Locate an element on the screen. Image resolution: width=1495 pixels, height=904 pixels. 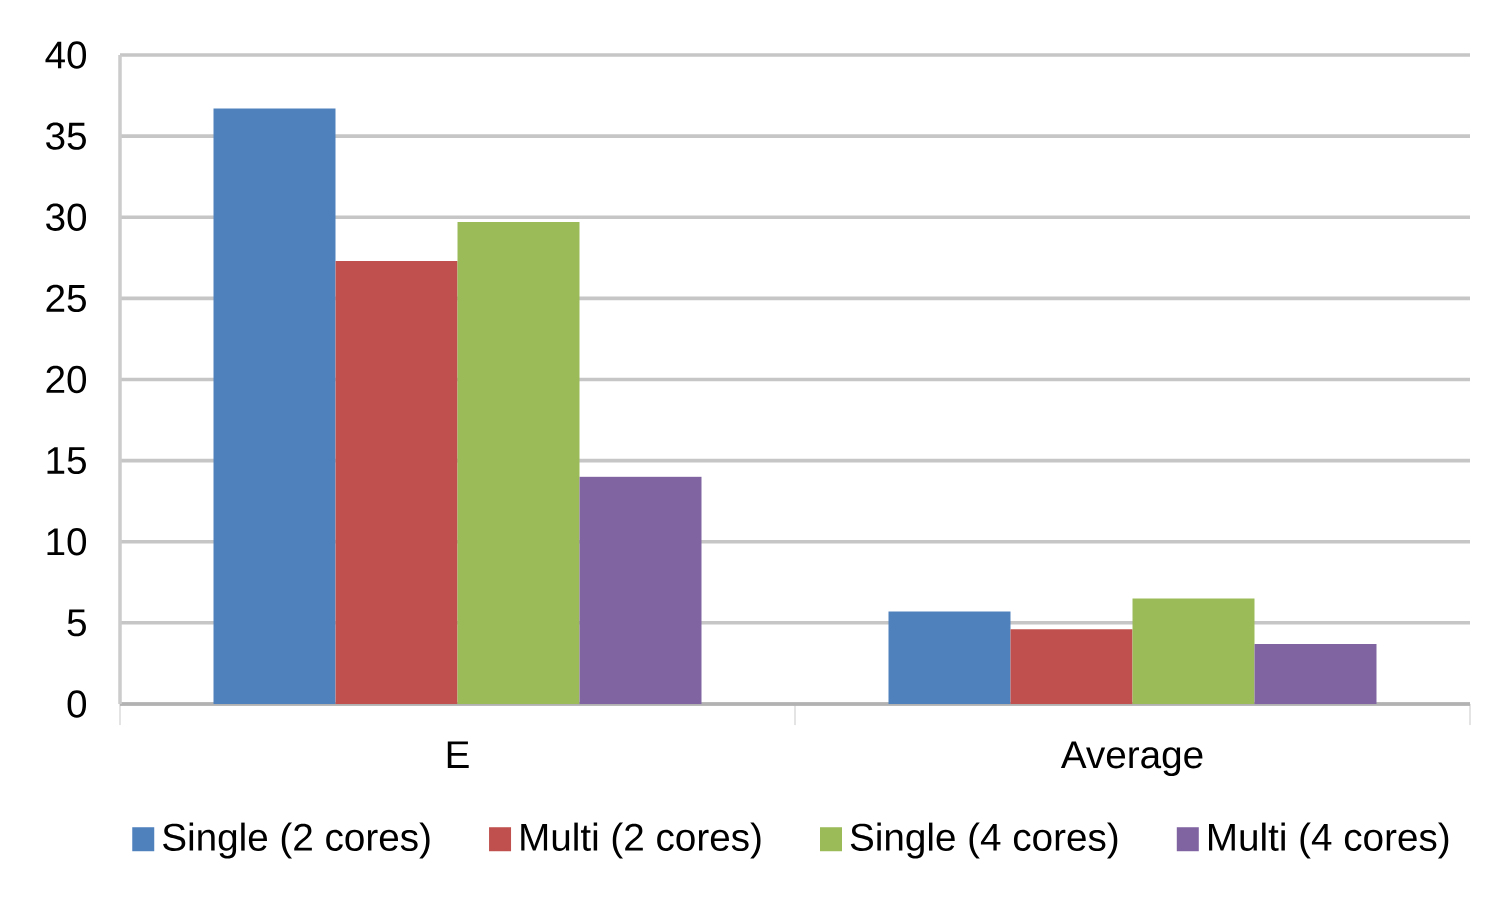
y-tick-label: 5 is located at coordinates (76, 623).